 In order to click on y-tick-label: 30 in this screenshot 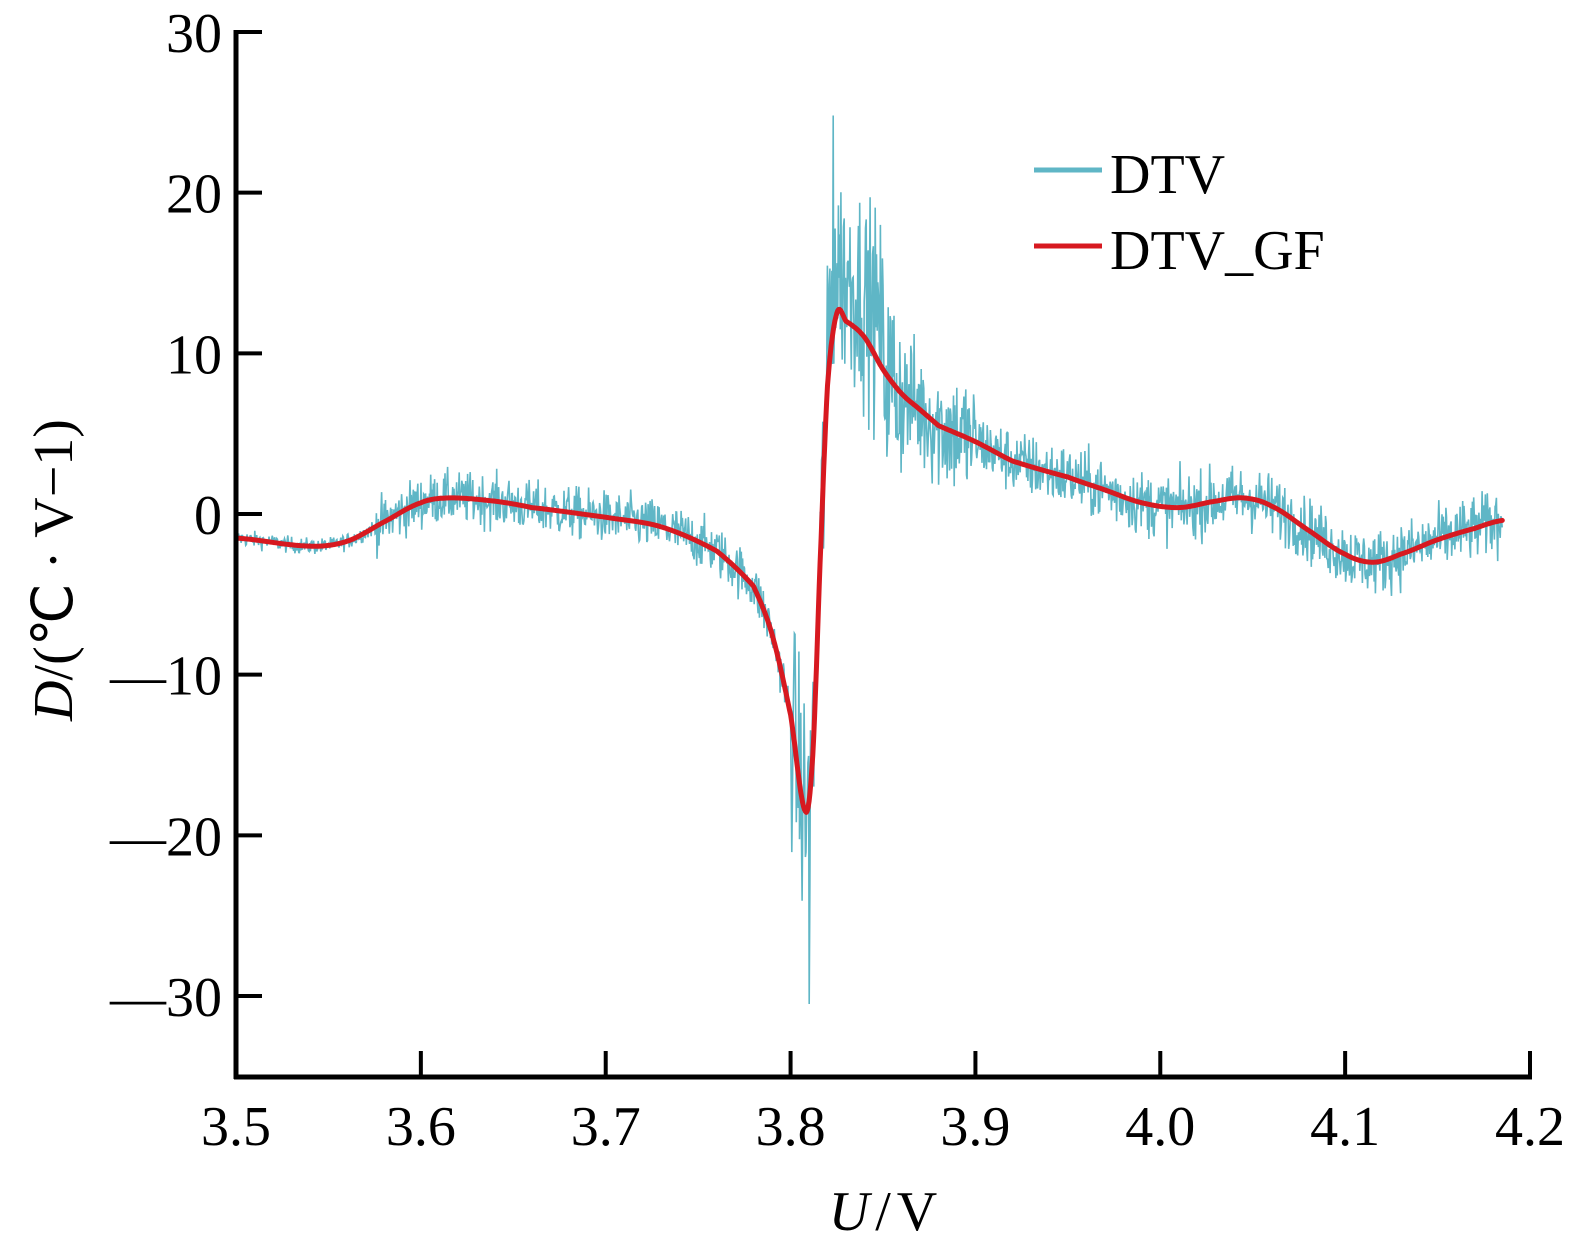, I will do `click(194, 34)`.